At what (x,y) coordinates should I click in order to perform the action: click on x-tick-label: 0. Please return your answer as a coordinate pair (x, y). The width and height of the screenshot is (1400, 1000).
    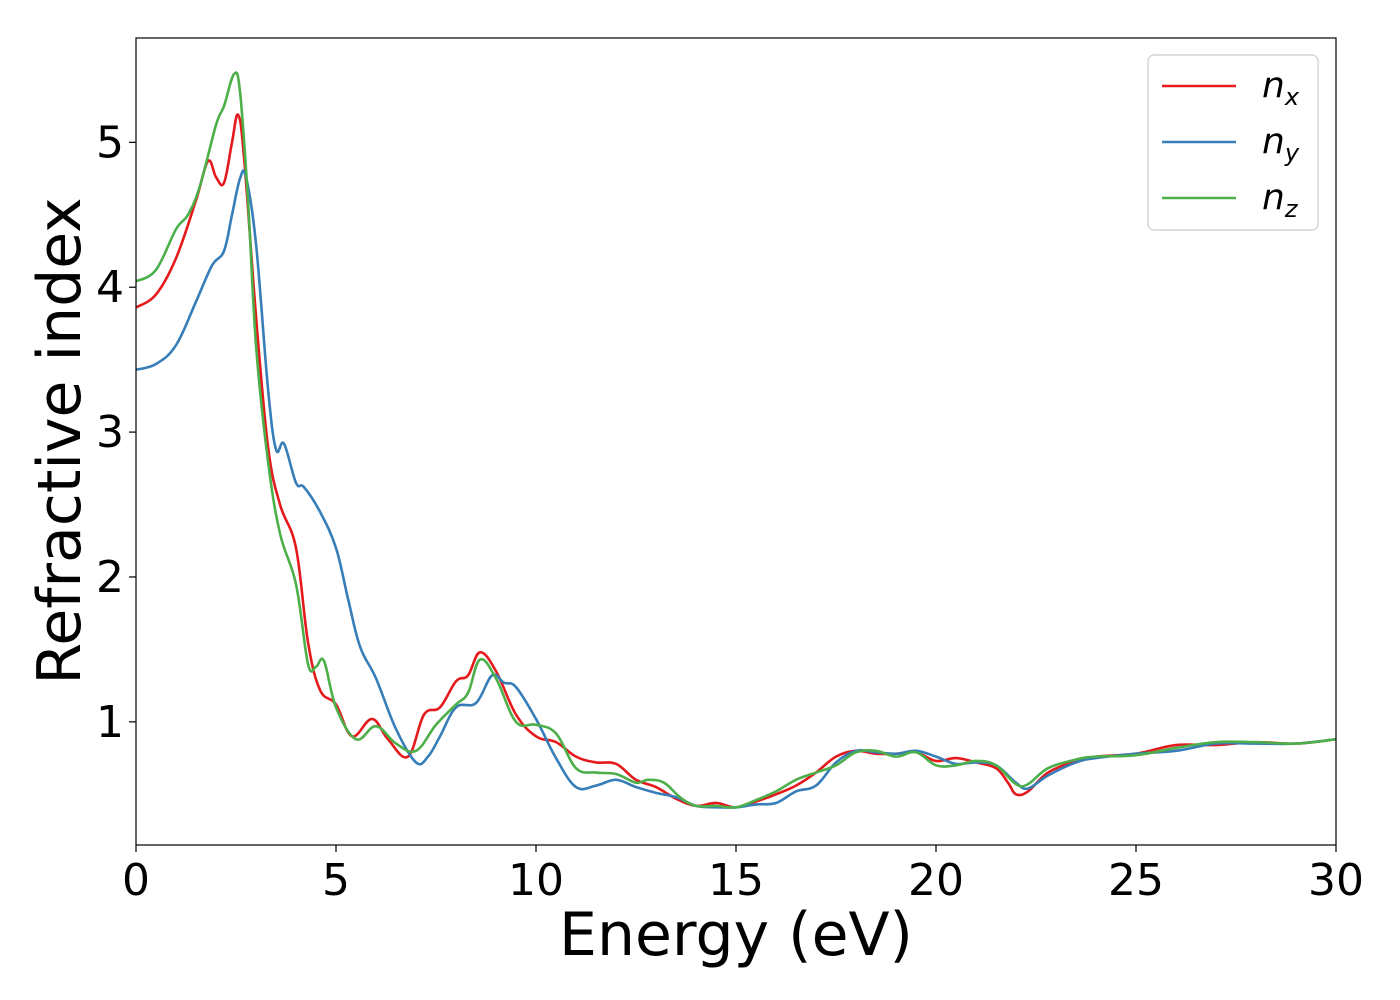
    Looking at the image, I should click on (136, 880).